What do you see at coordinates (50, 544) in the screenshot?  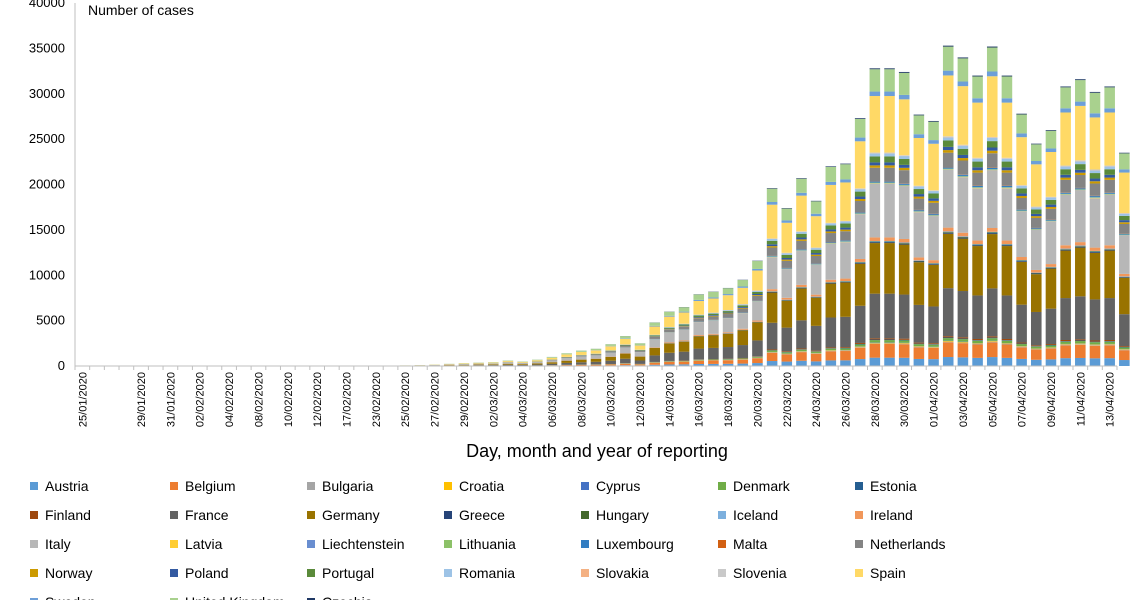 I see `legend-item: Italy` at bounding box center [50, 544].